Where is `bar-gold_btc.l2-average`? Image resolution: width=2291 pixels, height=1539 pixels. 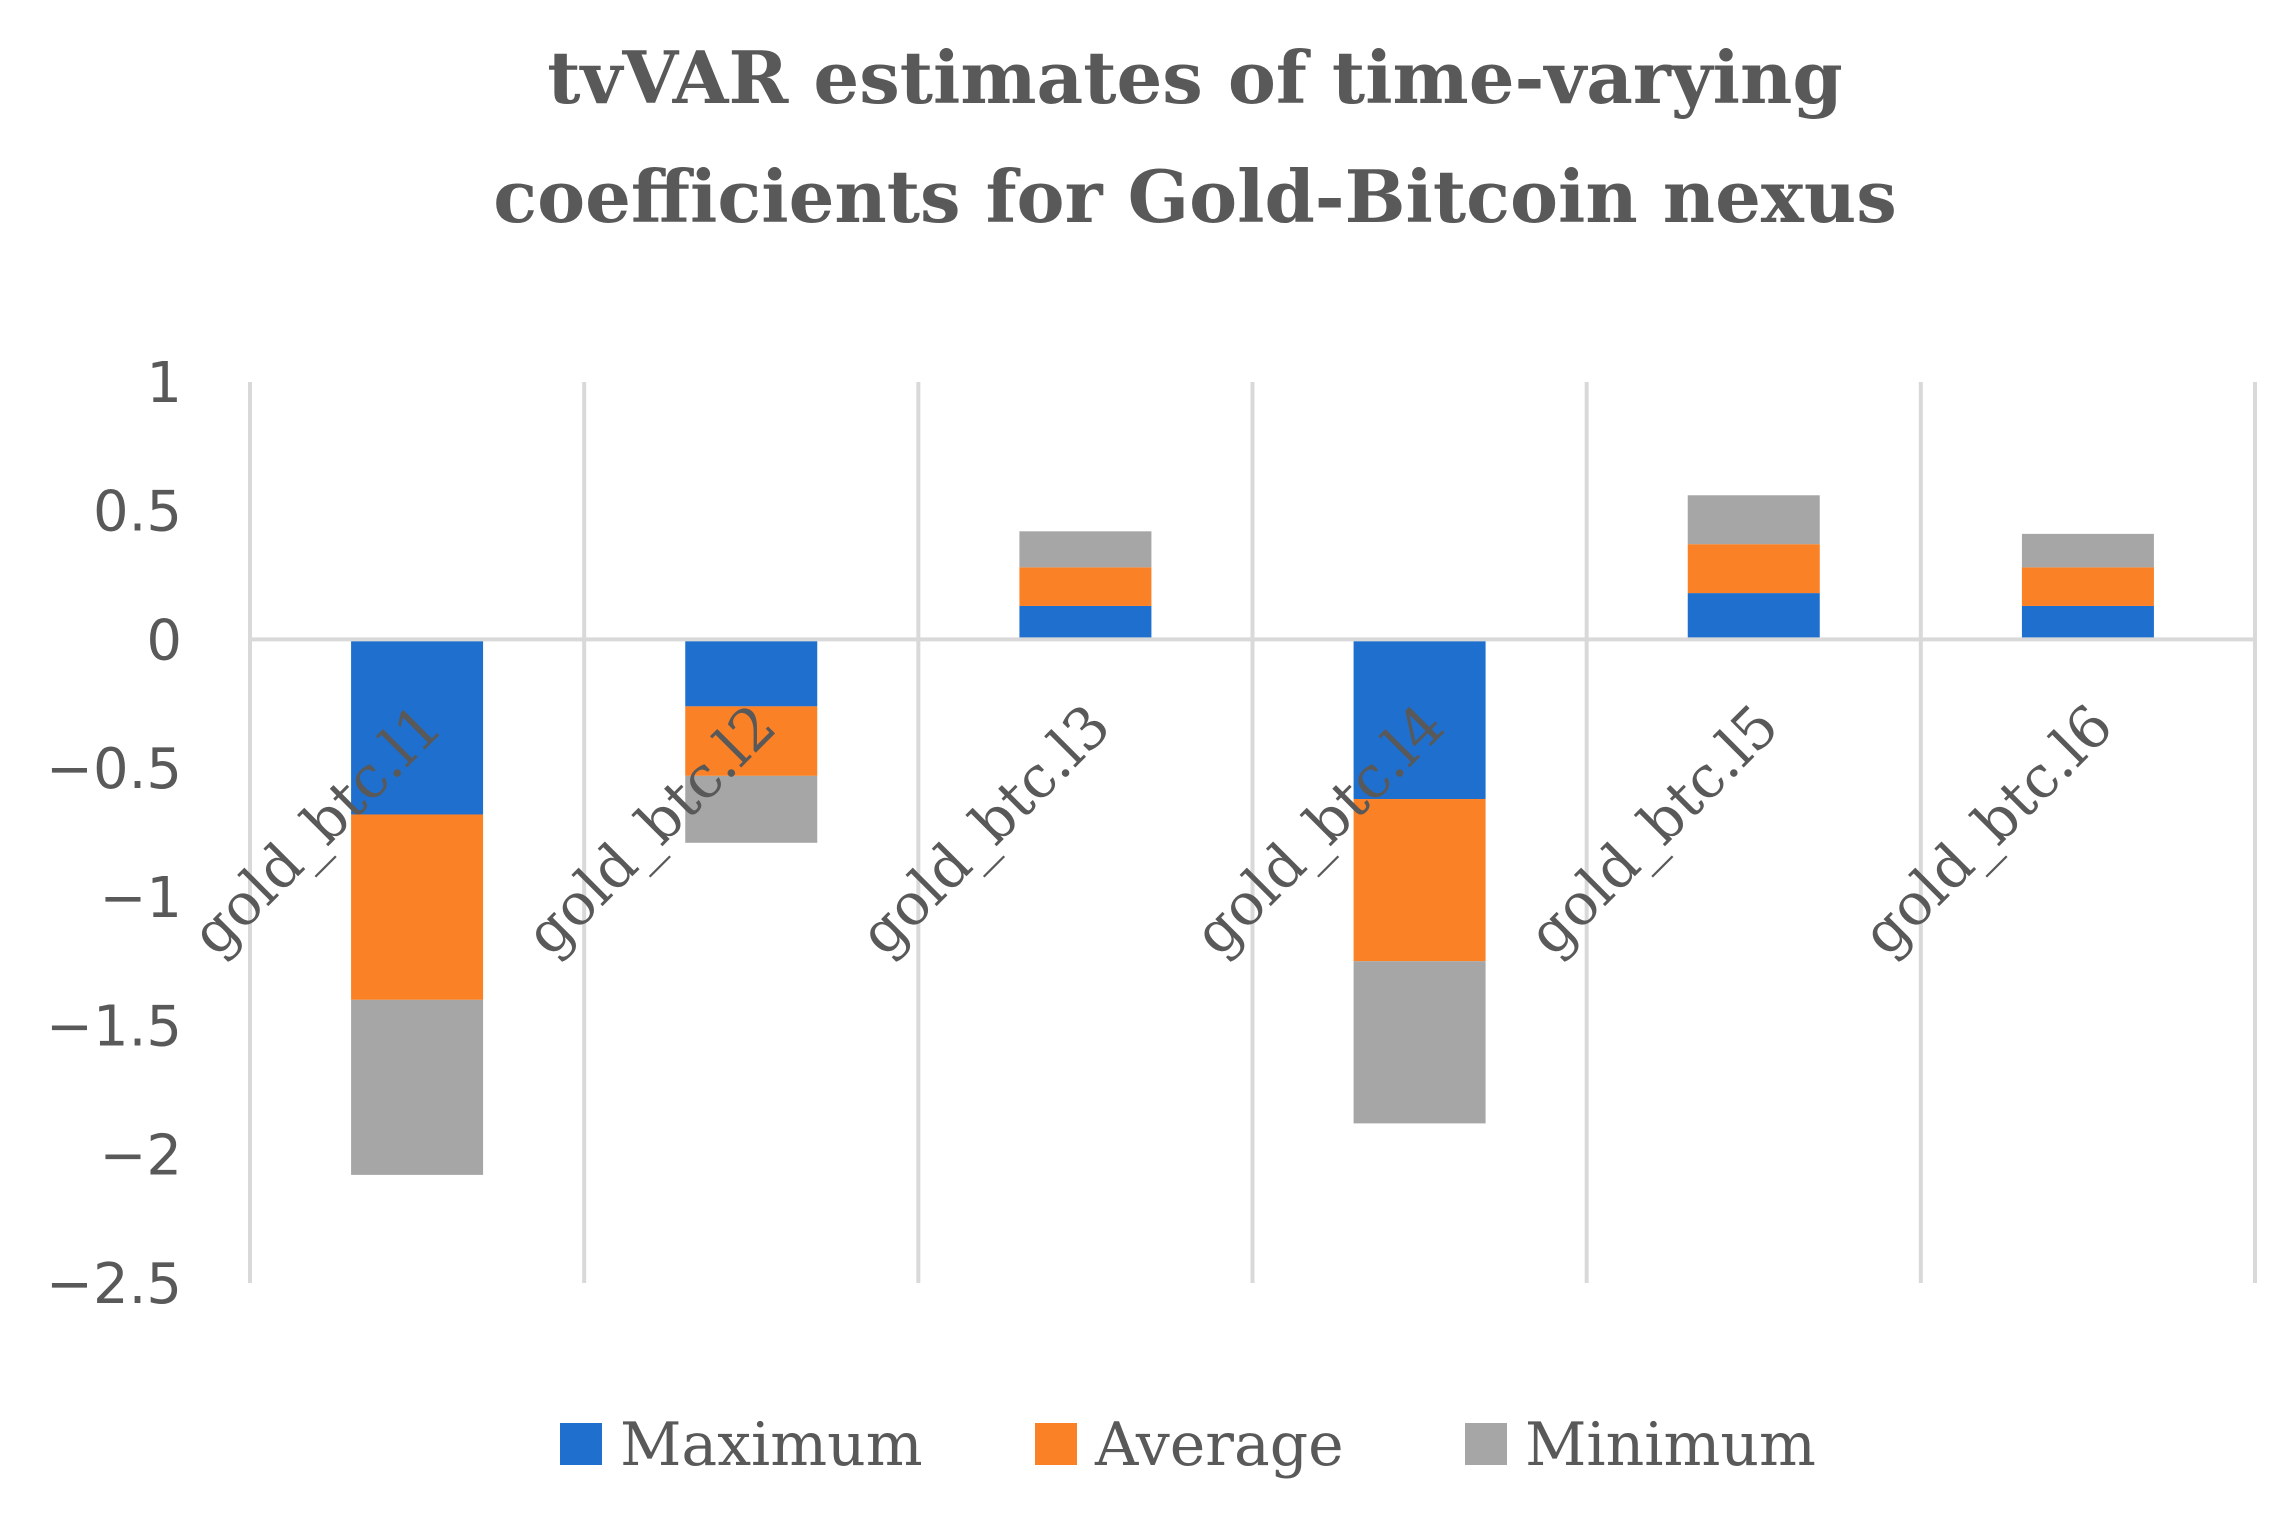
bar-gold_btc.l2-average is located at coordinates (751, 741).